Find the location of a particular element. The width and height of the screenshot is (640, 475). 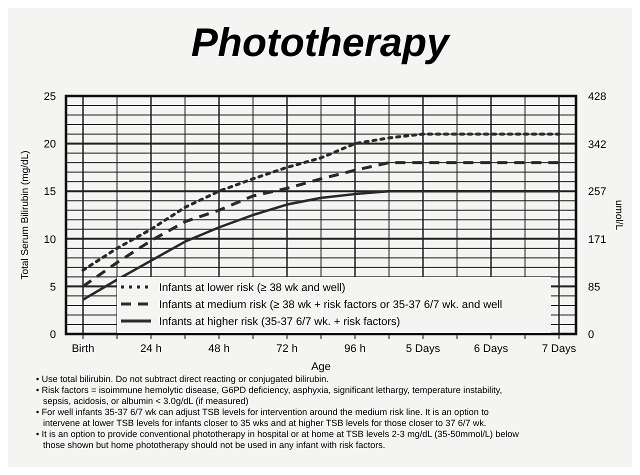

y-axis-title: Total Serum Bilirubin (mg/dL) is located at coordinates (25, 215).